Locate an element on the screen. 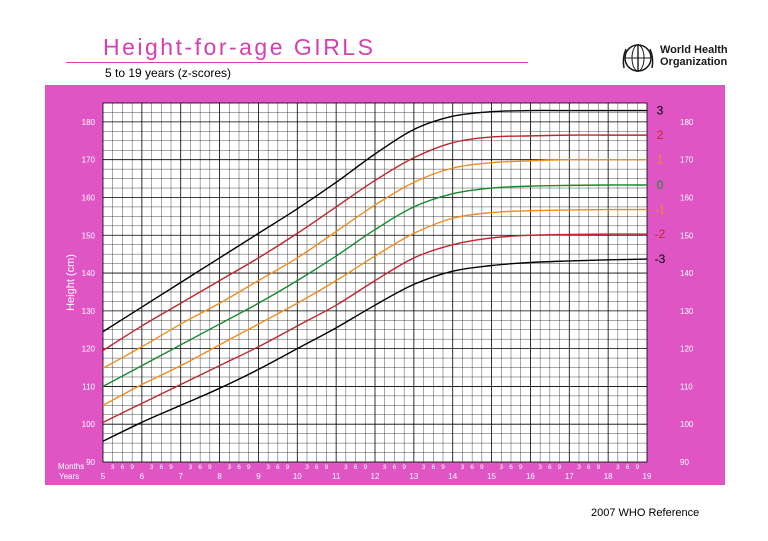  series-label: 3 is located at coordinates (660, 111).